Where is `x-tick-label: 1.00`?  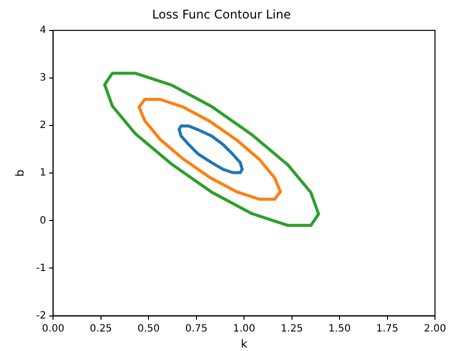
x-tick-label: 1.00 is located at coordinates (244, 328).